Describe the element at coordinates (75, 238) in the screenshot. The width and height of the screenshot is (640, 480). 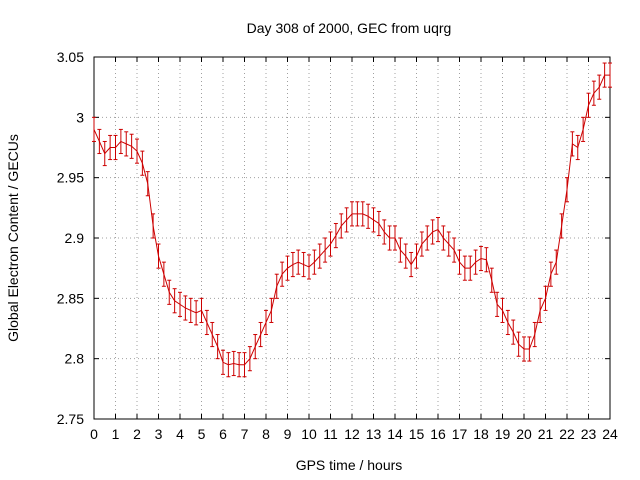
I see `y-tick-label: 2.9` at that location.